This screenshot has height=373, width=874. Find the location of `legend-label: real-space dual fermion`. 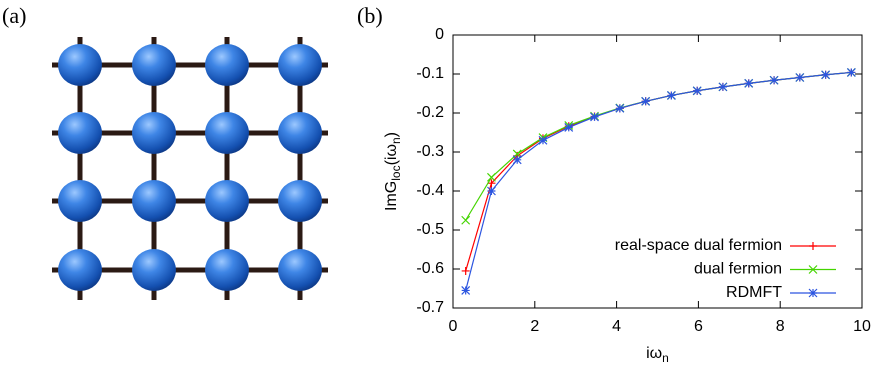

legend-label: real-space dual fermion is located at coordinates (698, 245).